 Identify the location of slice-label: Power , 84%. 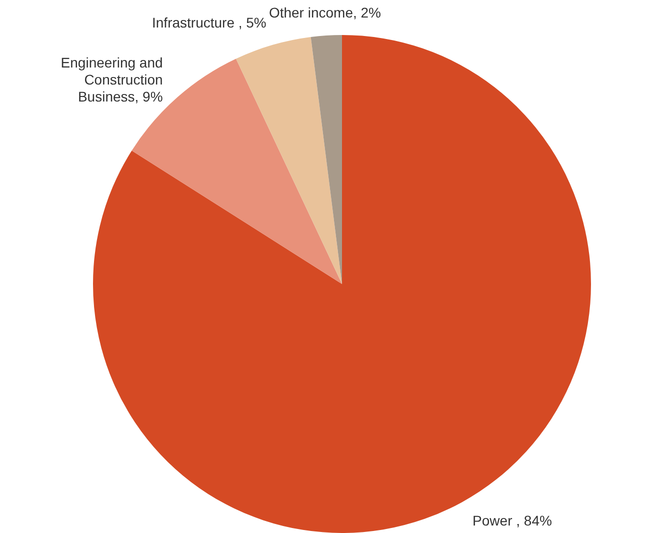
(512, 520).